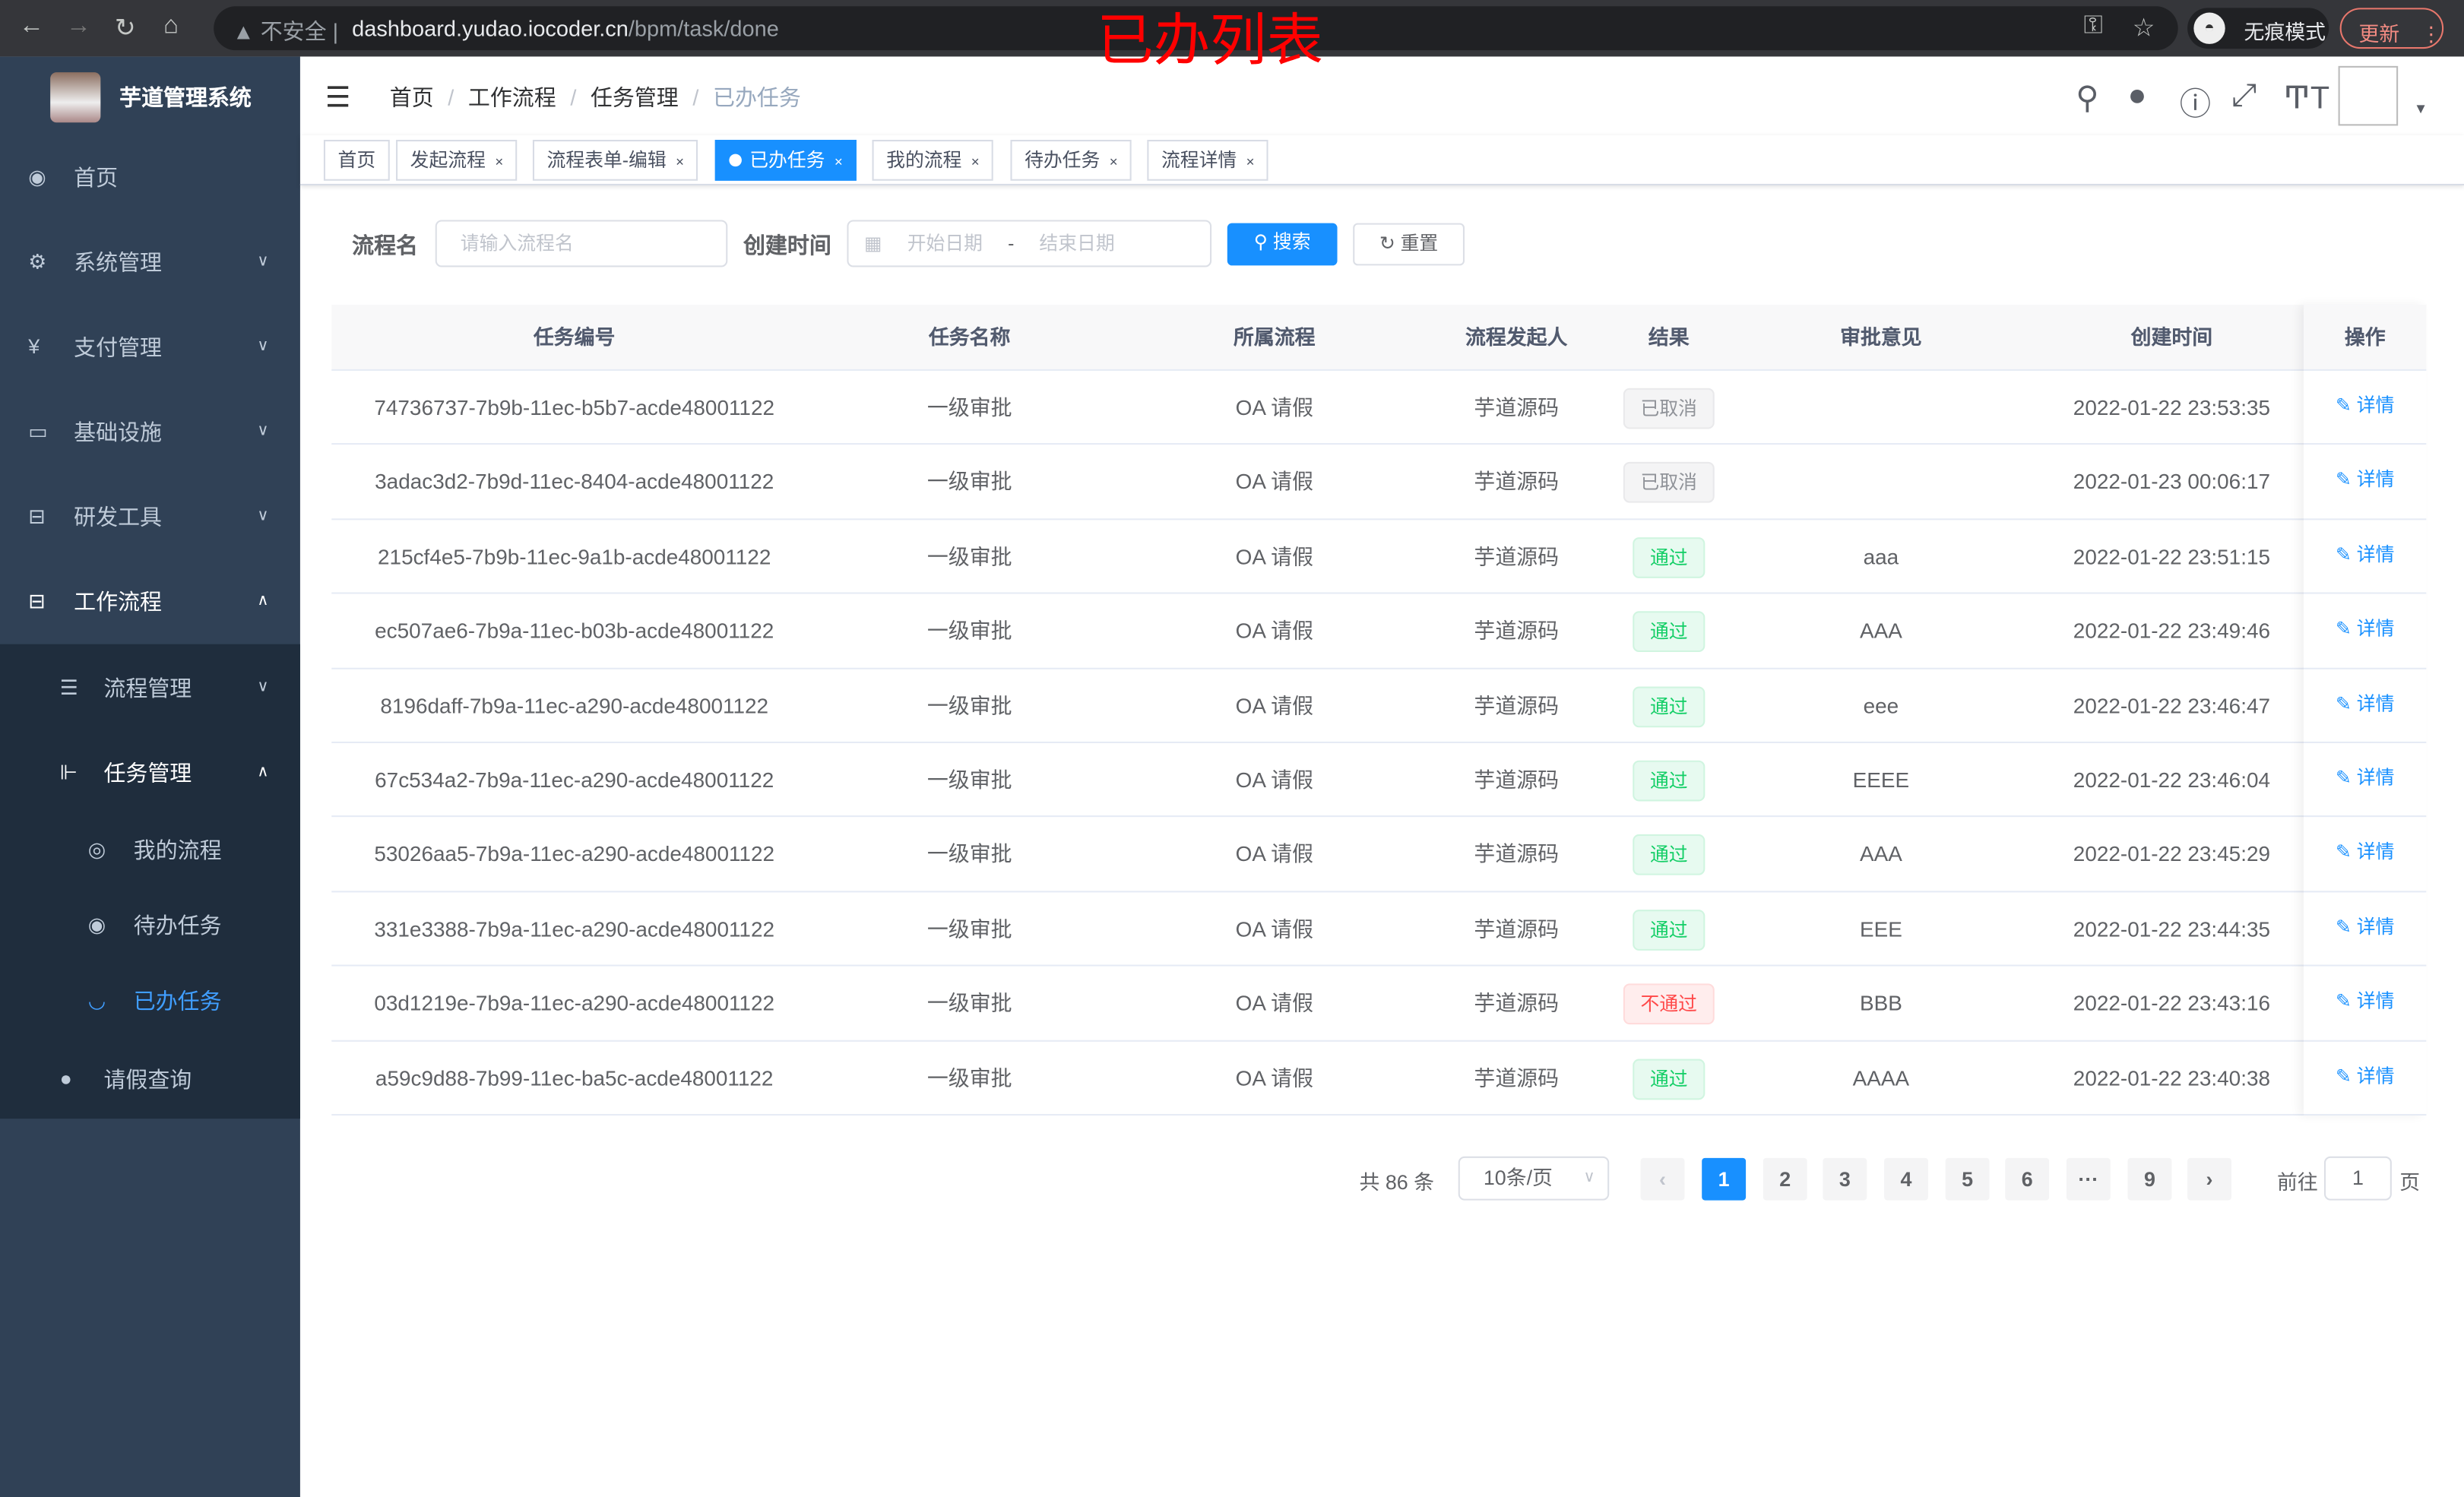  I want to click on cell-task-id: 53026aa5-7b9a-11ec-a290-acde48001122, so click(574, 855).